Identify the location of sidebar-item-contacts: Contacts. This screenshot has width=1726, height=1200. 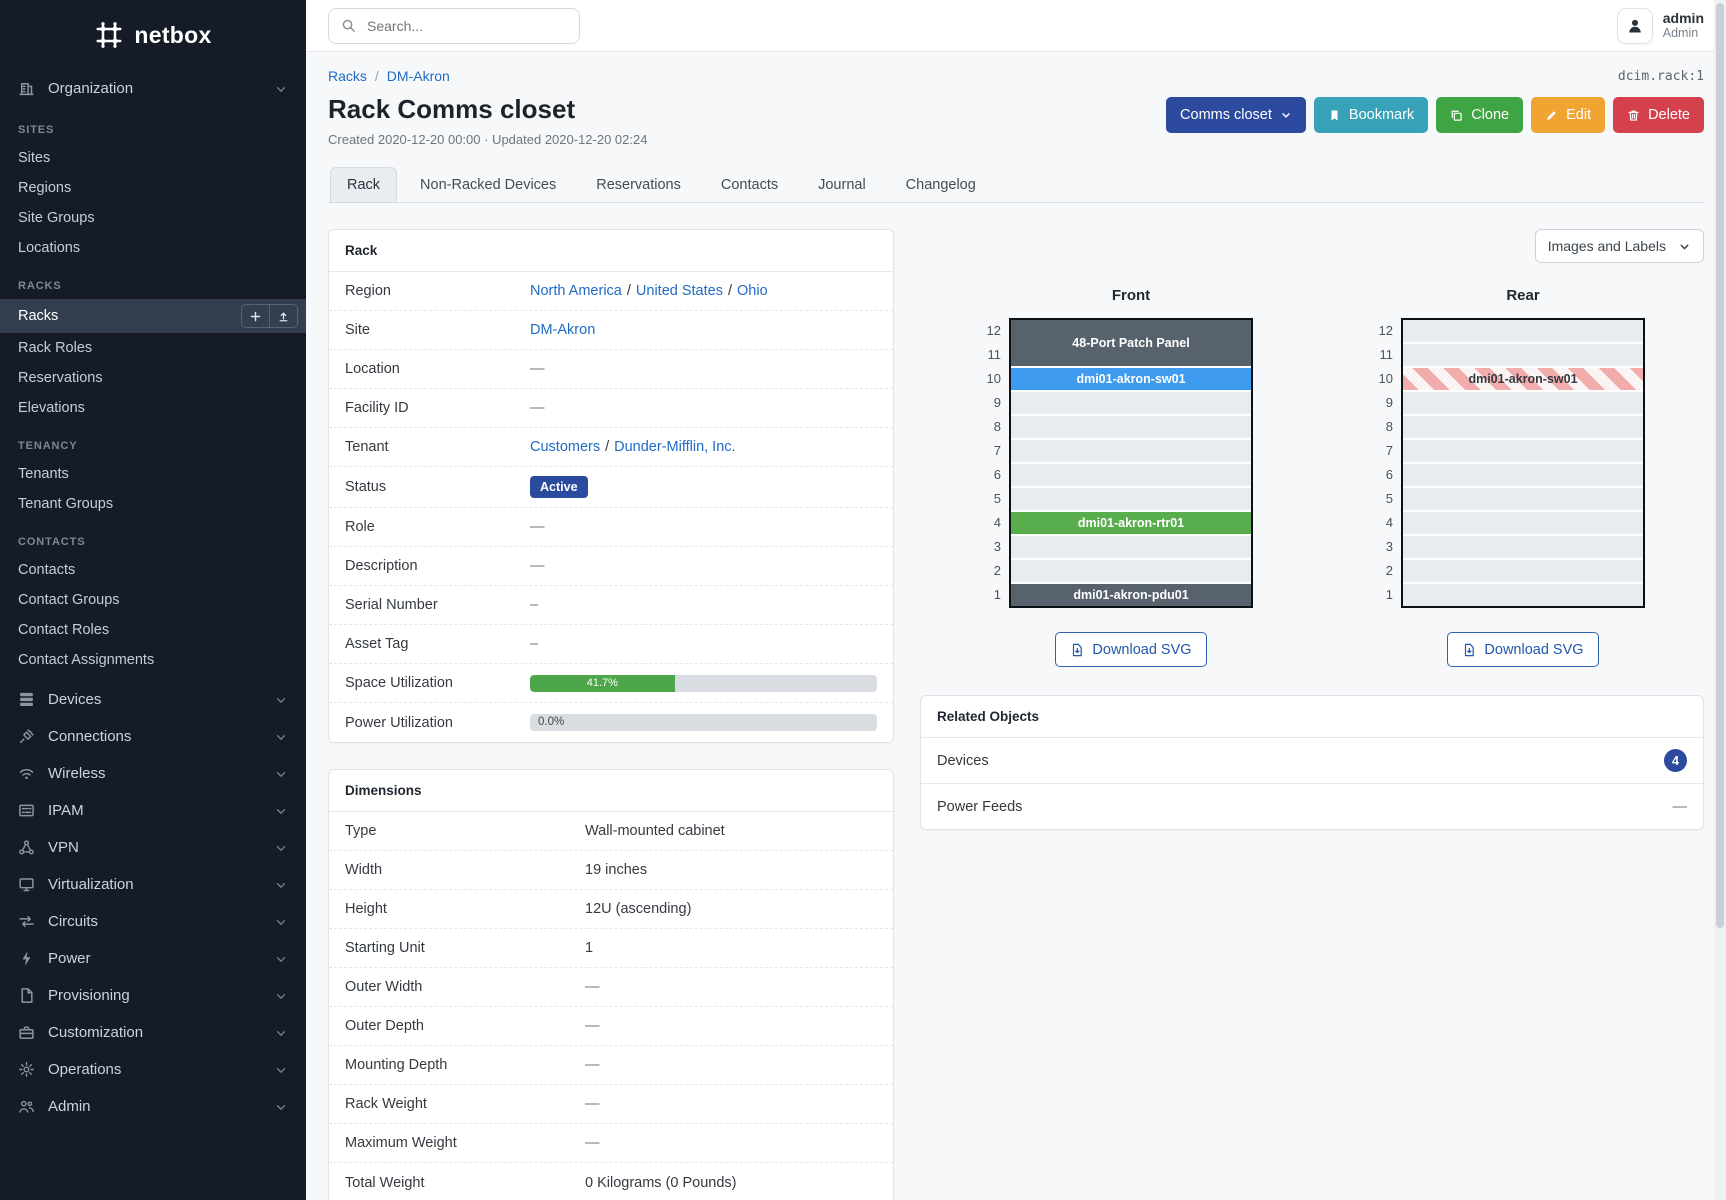
(47, 570).